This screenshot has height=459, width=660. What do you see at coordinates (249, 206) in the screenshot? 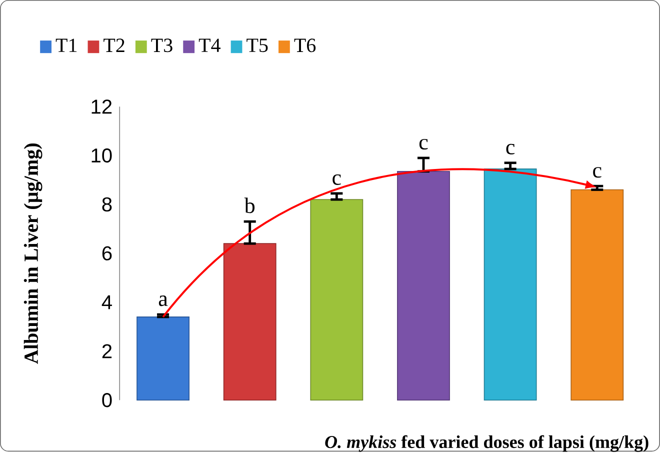
I see `annotation: b` at bounding box center [249, 206].